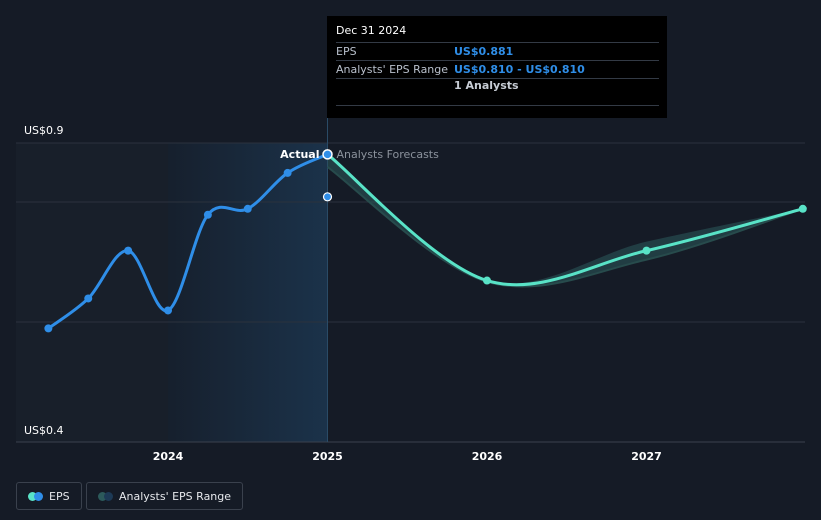 The image size is (821, 520). What do you see at coordinates (565, 227) in the screenshot?
I see `forecast-range-lower-line` at bounding box center [565, 227].